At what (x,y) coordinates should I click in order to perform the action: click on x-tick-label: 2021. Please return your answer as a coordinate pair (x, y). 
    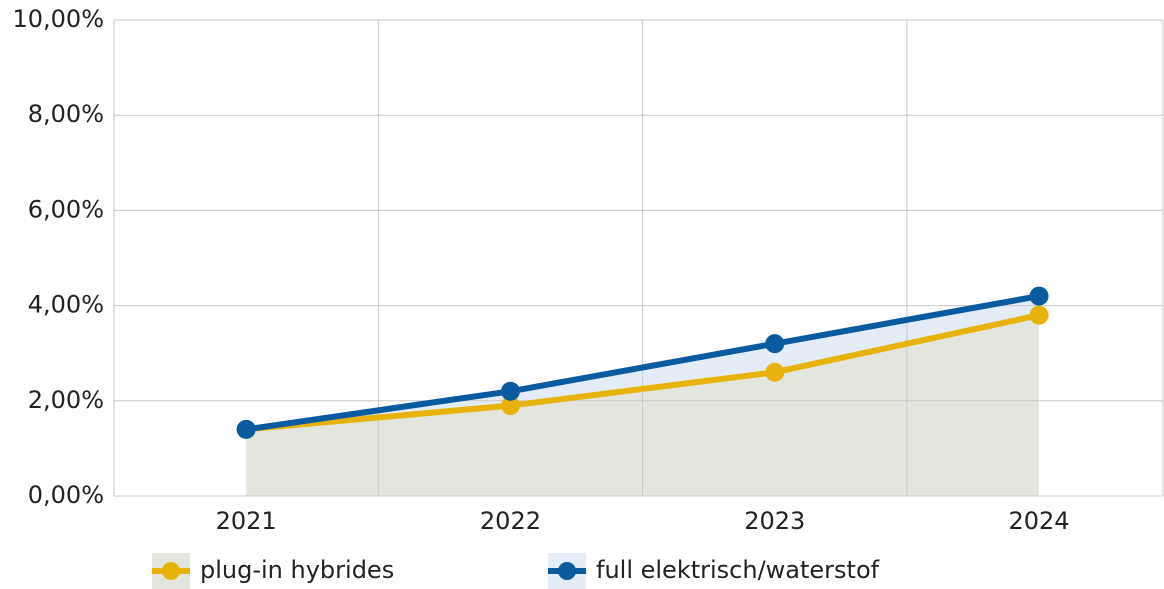
    Looking at the image, I should click on (246, 521).